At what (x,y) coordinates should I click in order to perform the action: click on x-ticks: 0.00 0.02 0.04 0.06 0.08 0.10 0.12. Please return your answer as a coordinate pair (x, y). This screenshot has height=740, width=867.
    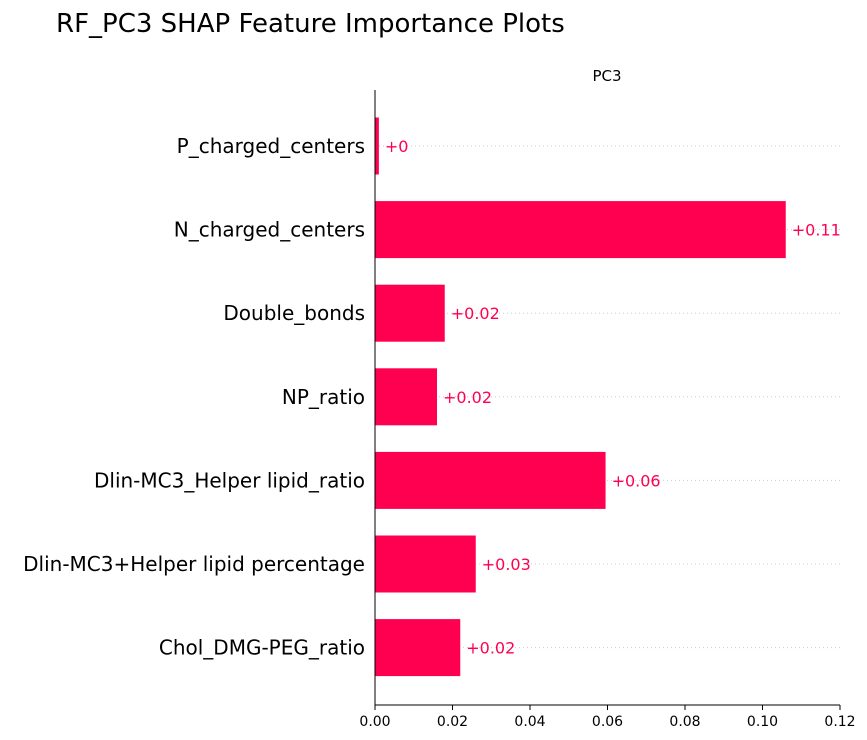
    Looking at the image, I should click on (607, 717).